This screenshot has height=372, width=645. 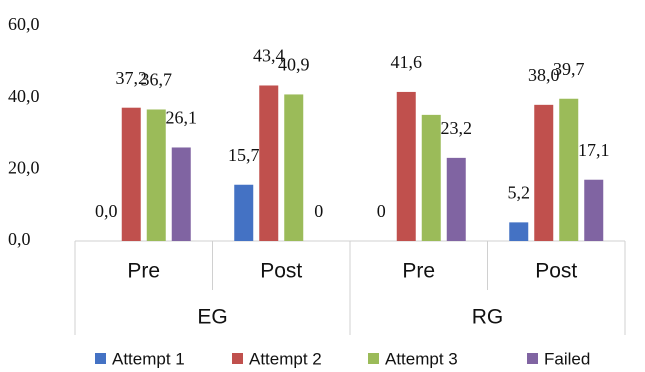 I want to click on legend-label: Attempt 3, so click(x=421, y=358).